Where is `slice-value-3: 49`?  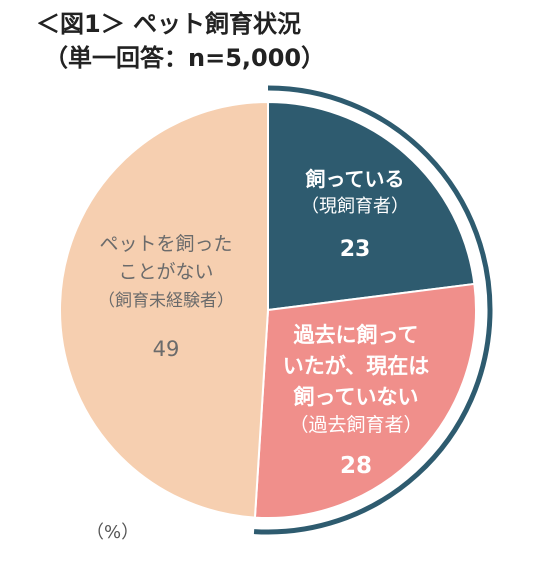 slice-value-3: 49 is located at coordinates (166, 349).